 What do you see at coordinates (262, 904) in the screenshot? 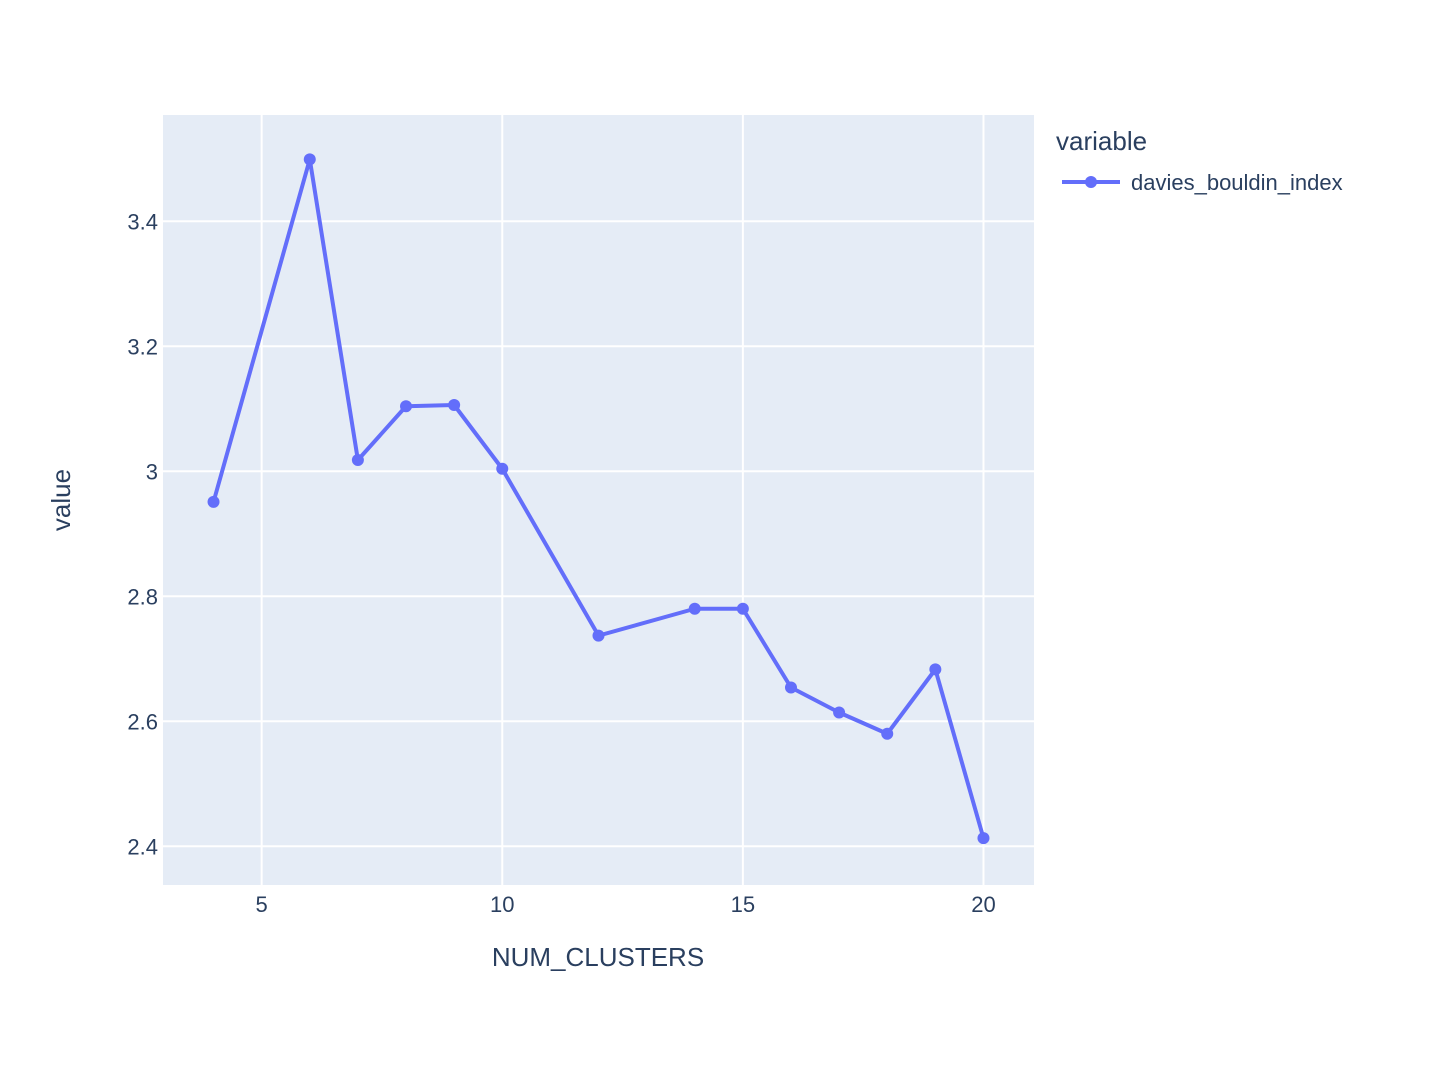
I see `x-tick-label: 5` at bounding box center [262, 904].